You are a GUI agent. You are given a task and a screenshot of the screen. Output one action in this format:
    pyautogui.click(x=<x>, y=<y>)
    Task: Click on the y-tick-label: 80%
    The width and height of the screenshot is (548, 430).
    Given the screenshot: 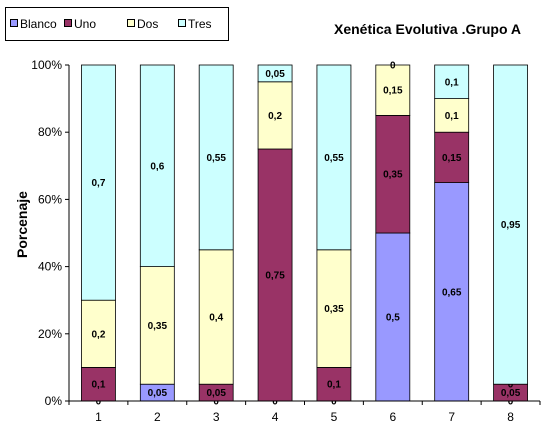 What is the action you would take?
    pyautogui.click(x=50, y=132)
    